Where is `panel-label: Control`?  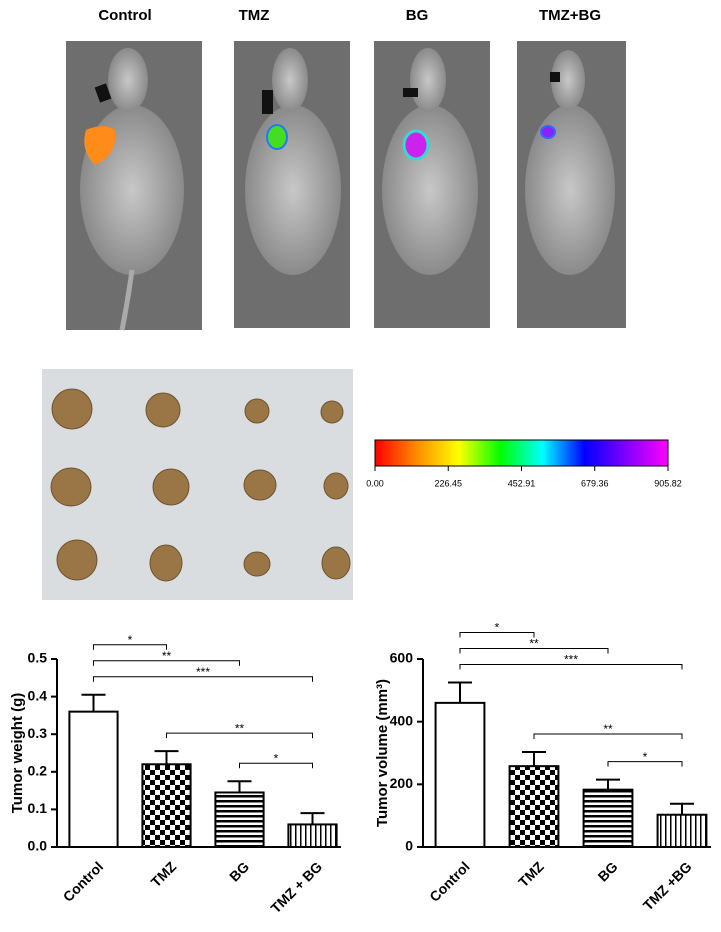 panel-label: Control is located at coordinates (124, 15).